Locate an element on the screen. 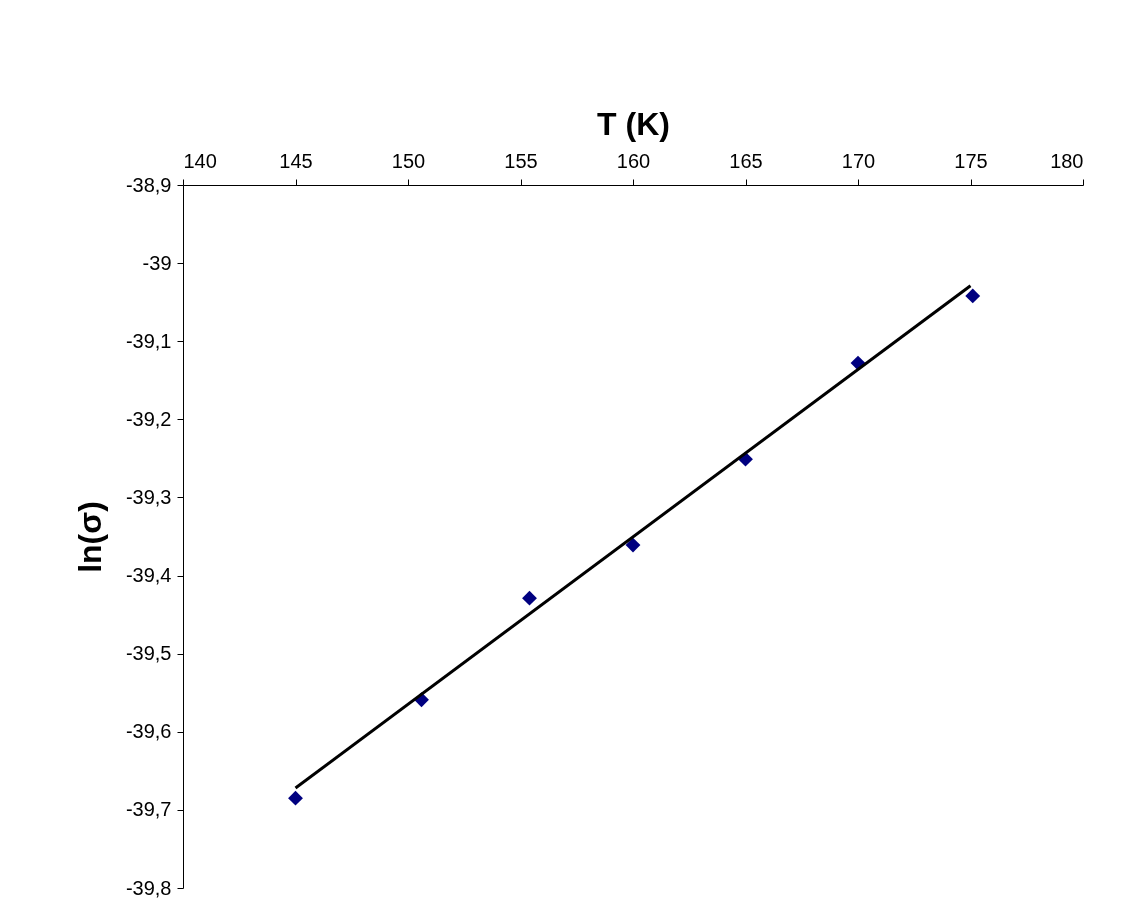  x-axis-title: T (K) is located at coordinates (633, 123).